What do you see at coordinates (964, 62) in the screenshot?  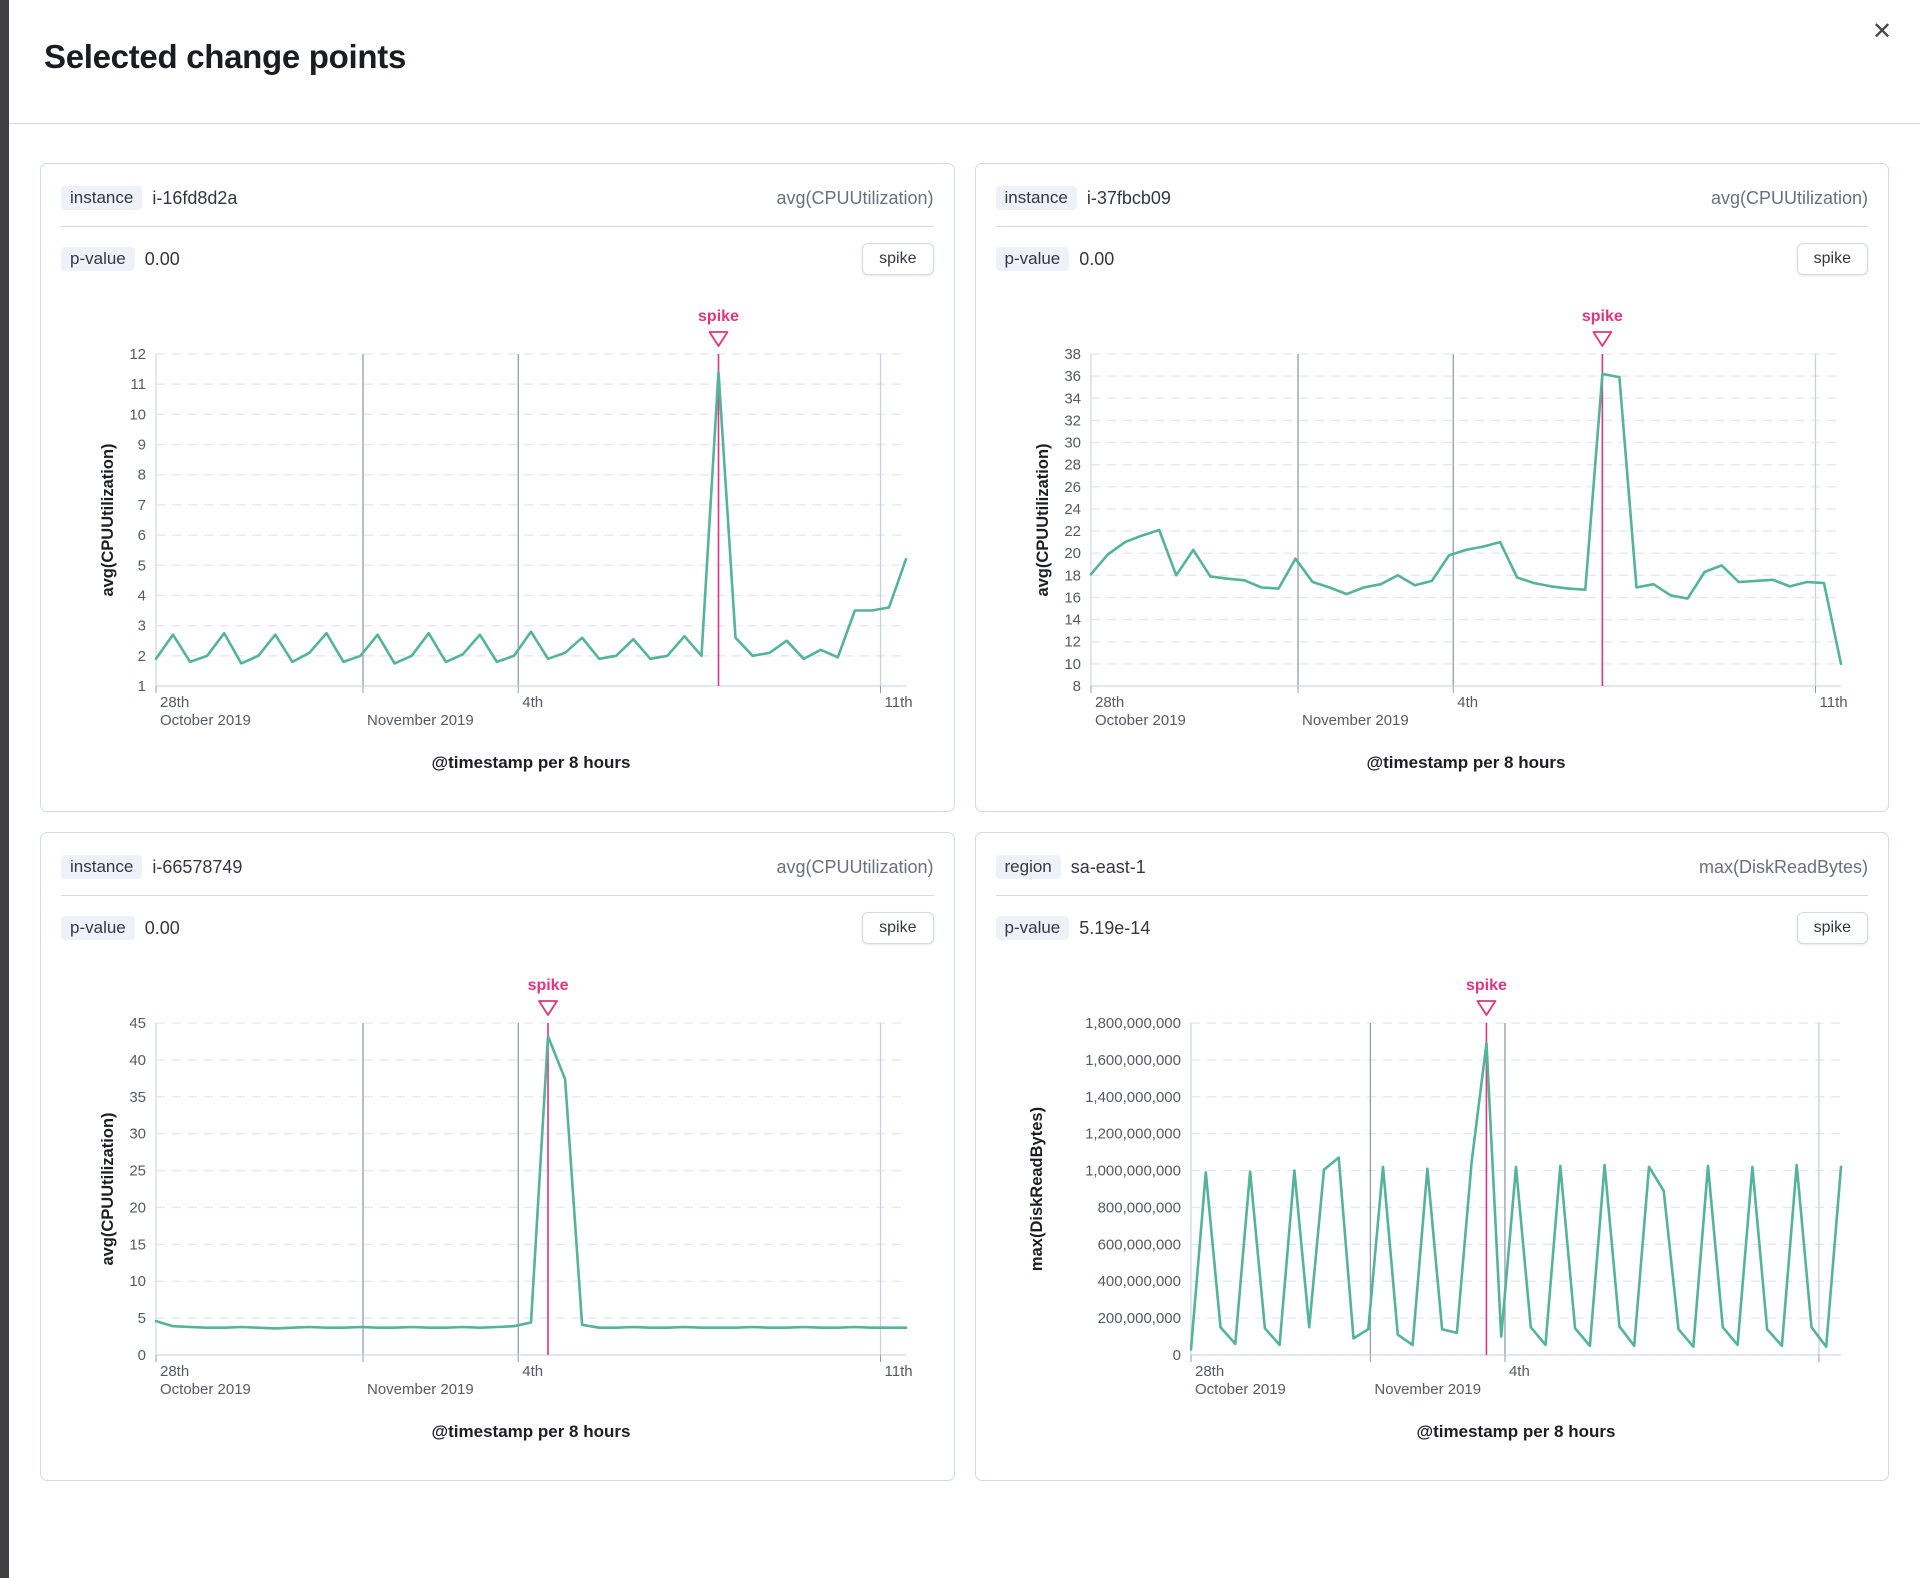 I see `modal-header: Selected change points ✕` at bounding box center [964, 62].